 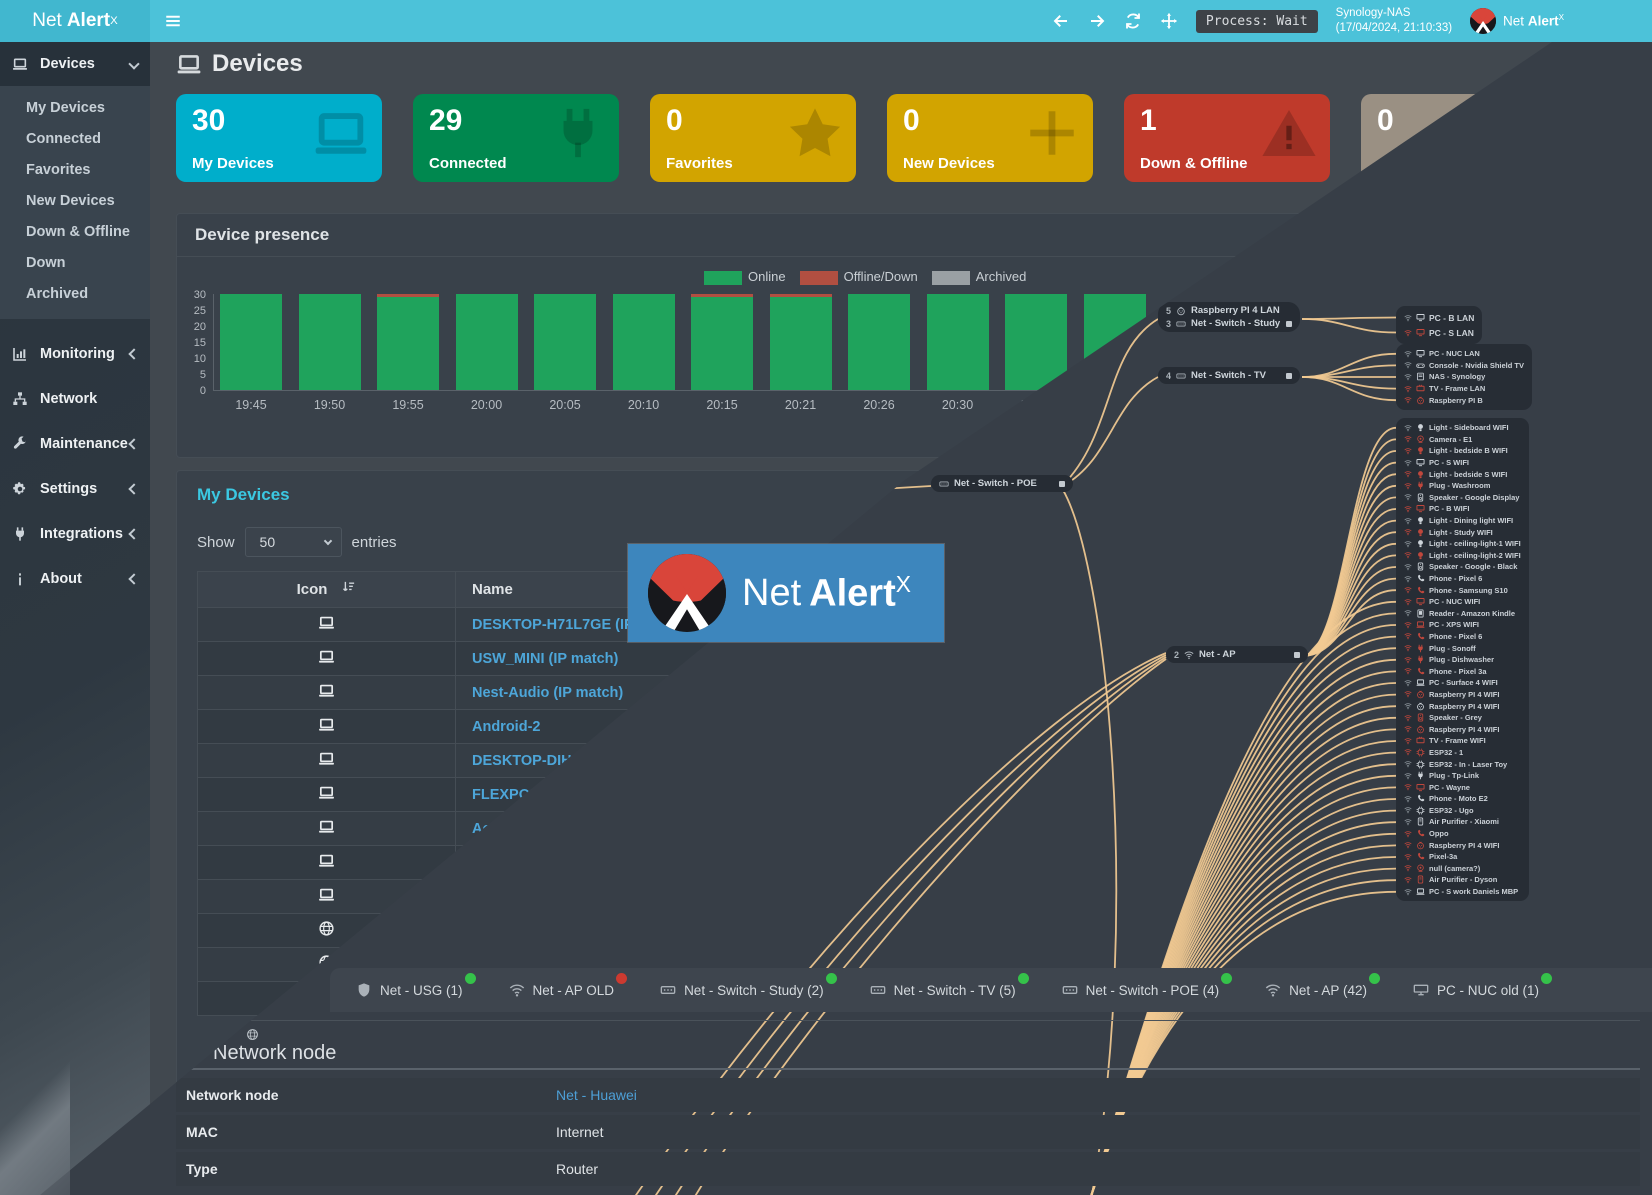 What do you see at coordinates (1439, 332) in the screenshot?
I see `leaf-device: PC - S LAN` at bounding box center [1439, 332].